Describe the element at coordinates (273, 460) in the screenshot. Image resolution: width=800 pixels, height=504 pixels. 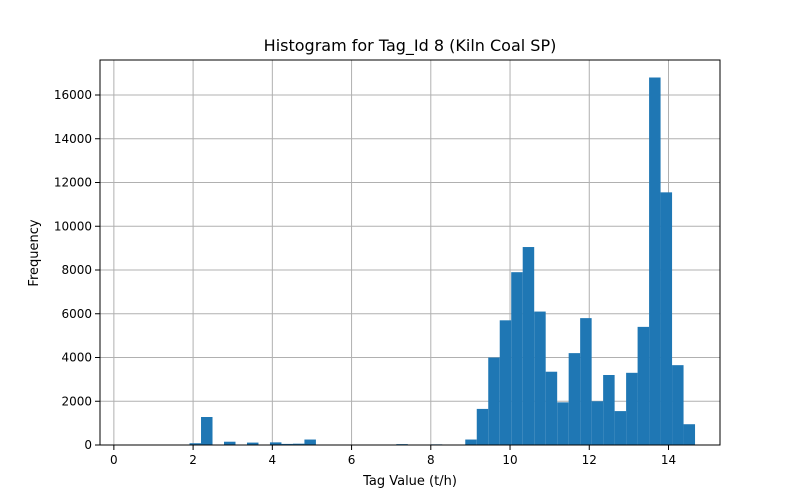
I see `x-tick-label: 4` at that location.